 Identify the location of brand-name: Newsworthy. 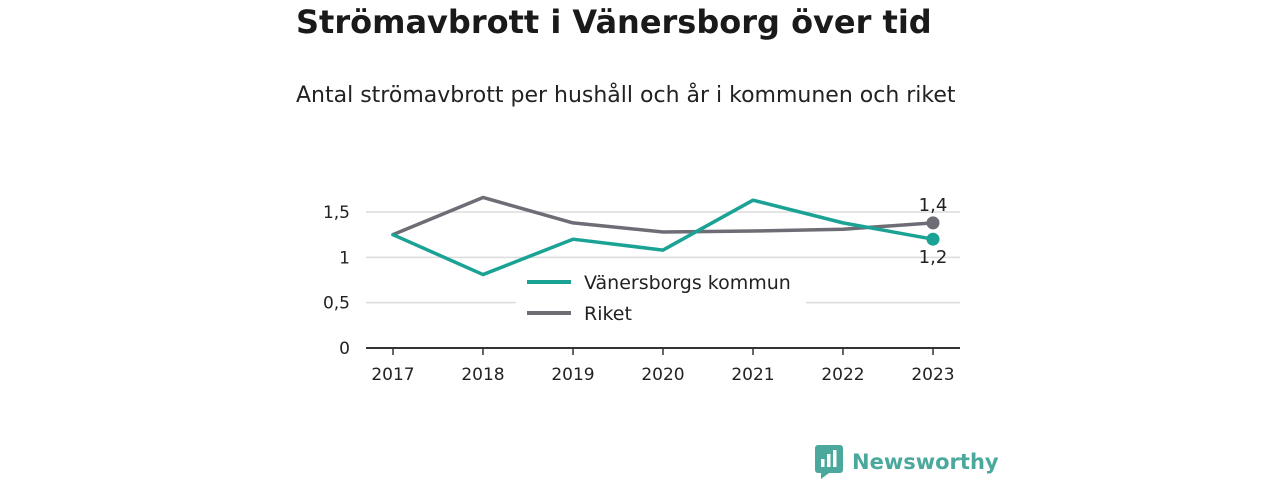
(925, 462).